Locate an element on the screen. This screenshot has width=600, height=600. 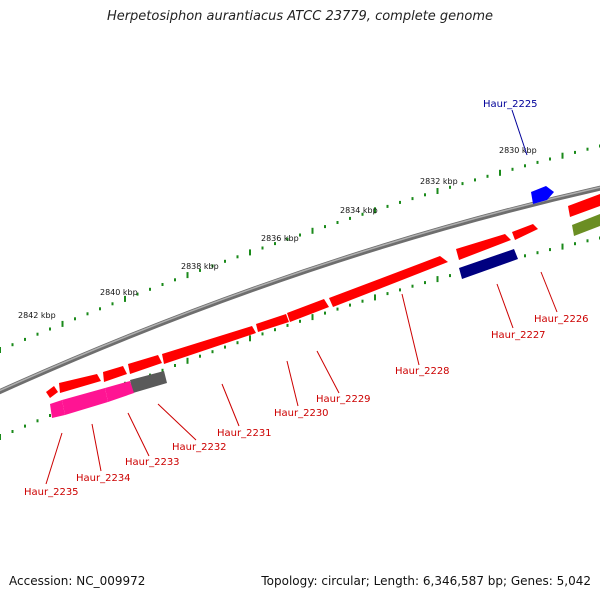
gene-box-gray is located at coordinates (148, 382).